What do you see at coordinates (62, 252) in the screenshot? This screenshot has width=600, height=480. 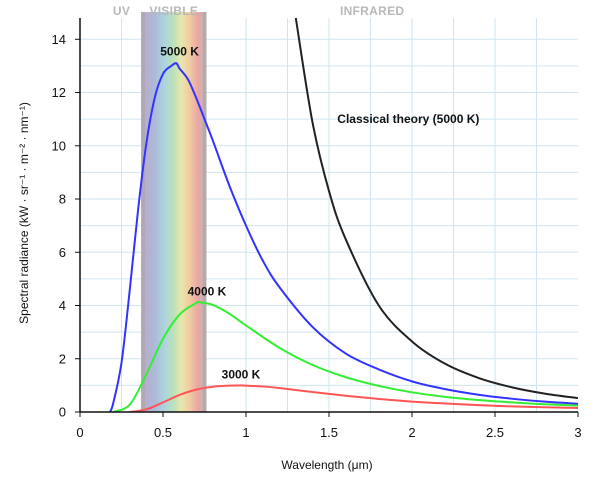 I see `y-tick-label: 6` at bounding box center [62, 252].